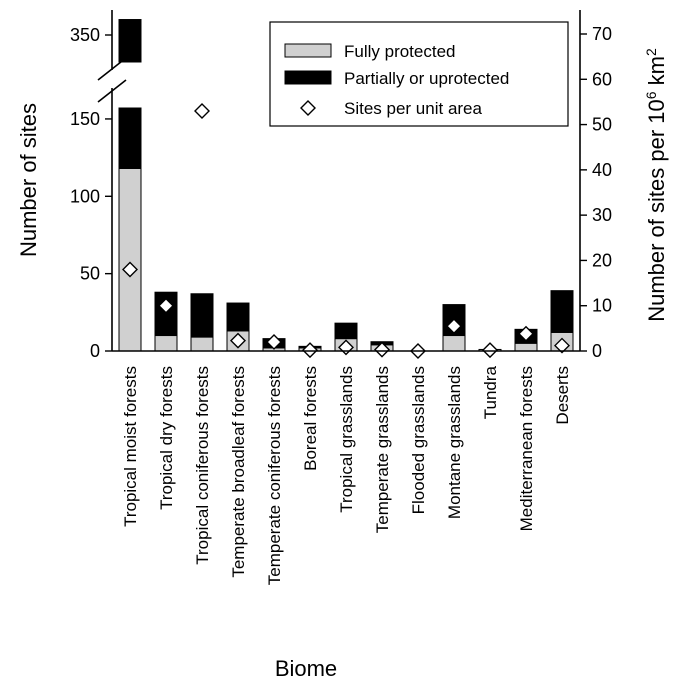  Describe the element at coordinates (602, 34) in the screenshot. I see `right-tick-label: 70` at that location.